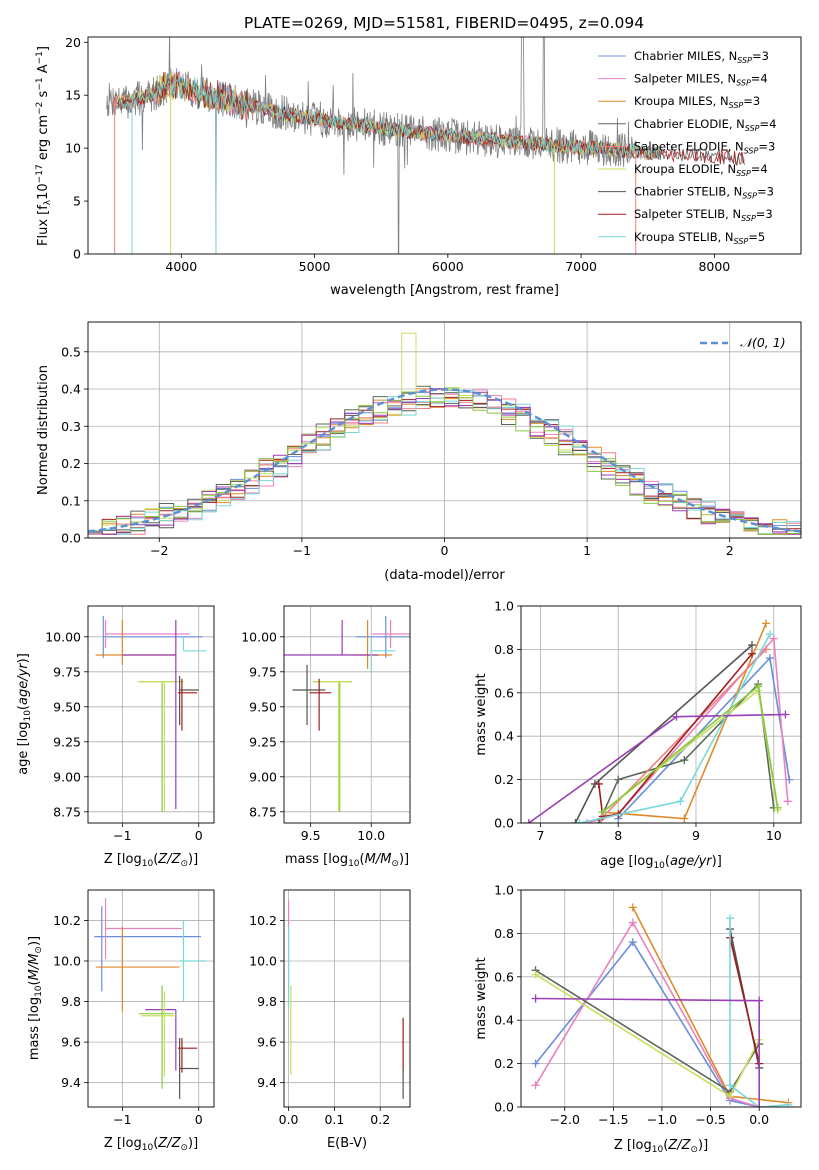  What do you see at coordinates (481, 998) in the screenshot?
I see `y-axis-label: mass weight` at bounding box center [481, 998].